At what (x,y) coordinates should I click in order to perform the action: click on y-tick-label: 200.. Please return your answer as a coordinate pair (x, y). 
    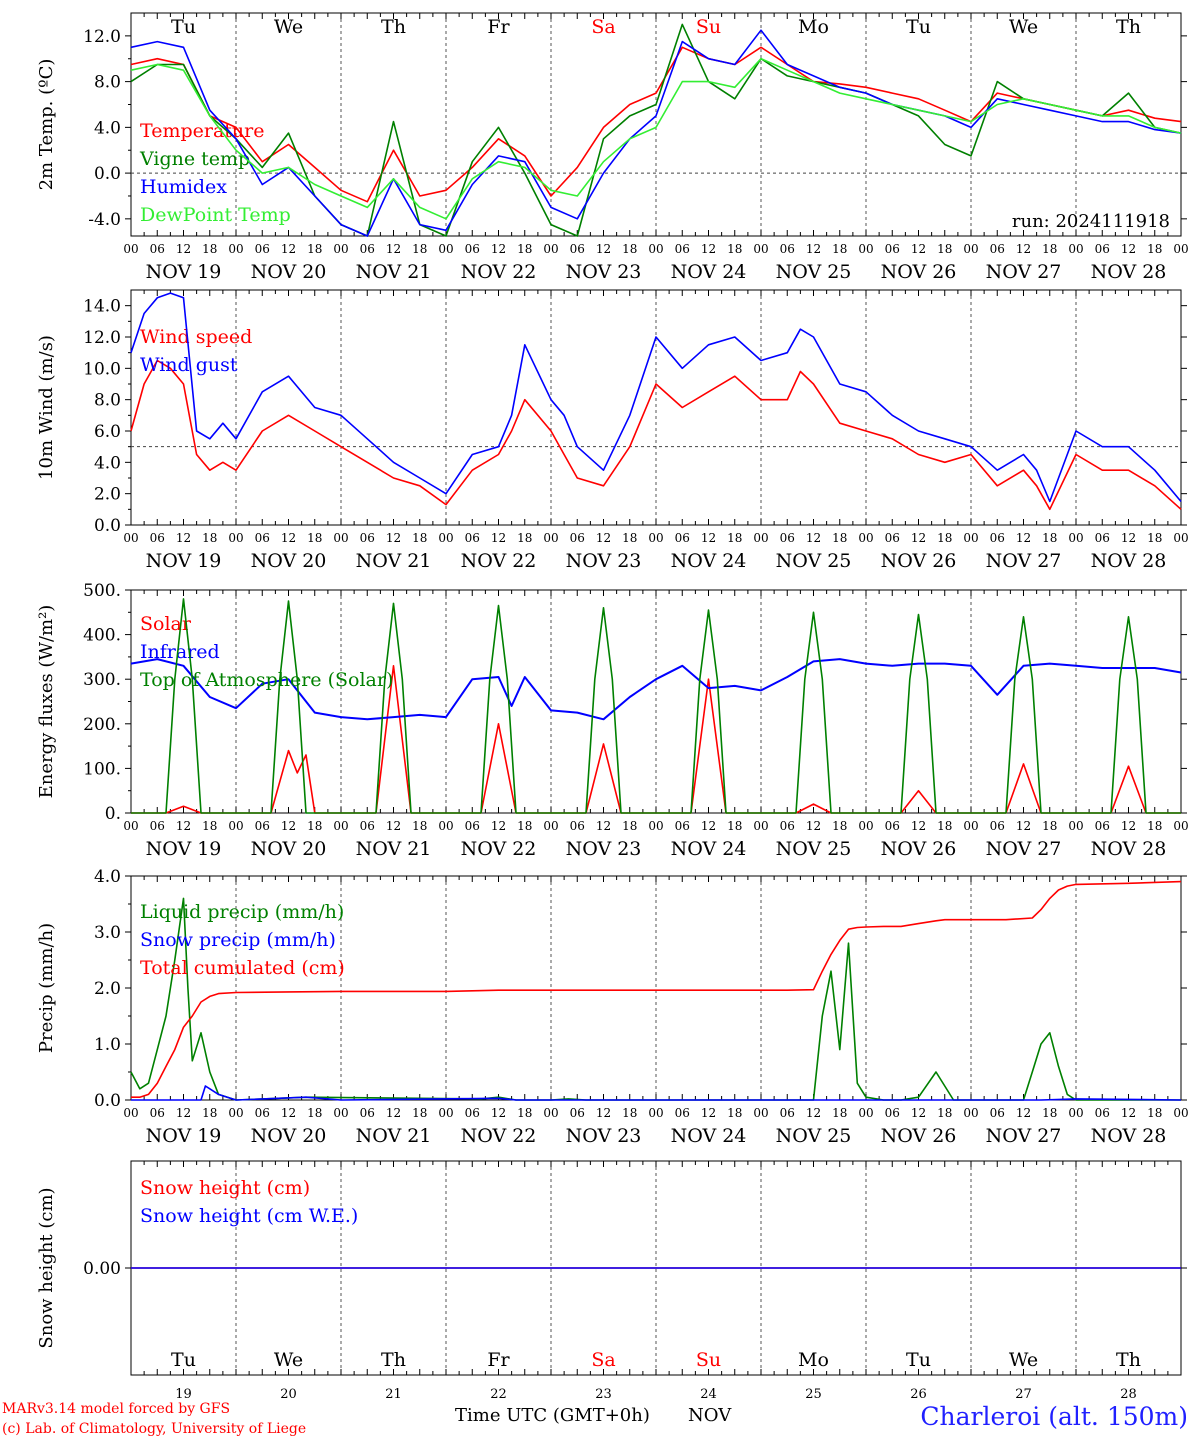
    Looking at the image, I should click on (102, 725).